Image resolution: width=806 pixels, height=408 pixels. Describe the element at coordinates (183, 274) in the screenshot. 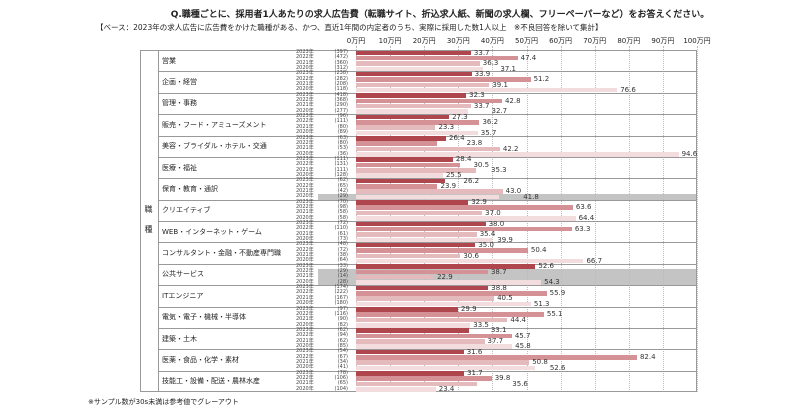

I see `category-label: 公共サービス` at that location.